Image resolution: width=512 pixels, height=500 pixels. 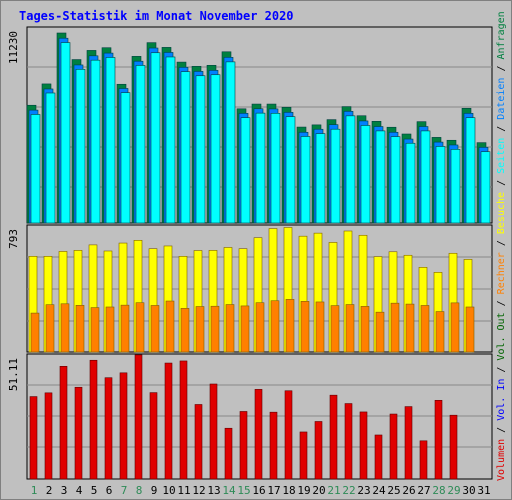 I want to click on x-tick-label-18: 18, so click(x=288, y=490).